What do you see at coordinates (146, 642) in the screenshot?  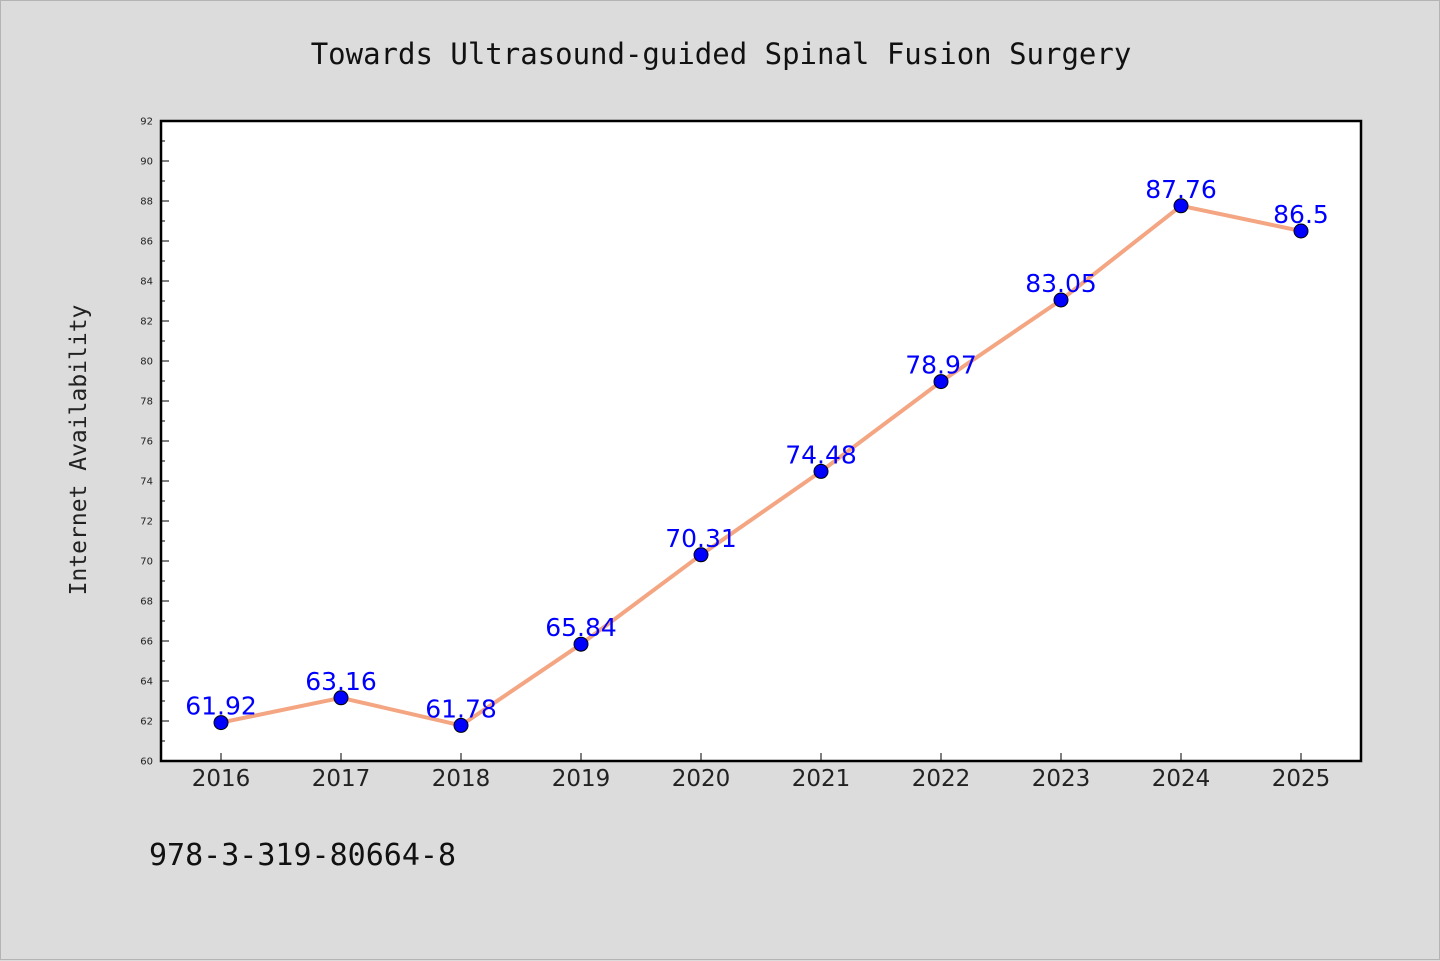 I see `y-tick-label: 66` at bounding box center [146, 642].